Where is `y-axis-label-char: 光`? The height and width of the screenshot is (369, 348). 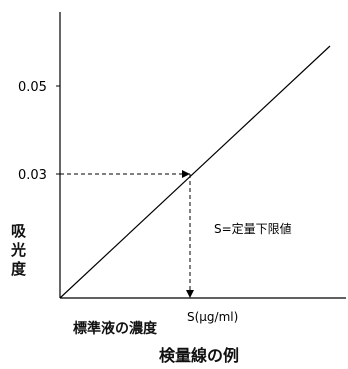 y-axis-label-char: 光 is located at coordinates (18, 250).